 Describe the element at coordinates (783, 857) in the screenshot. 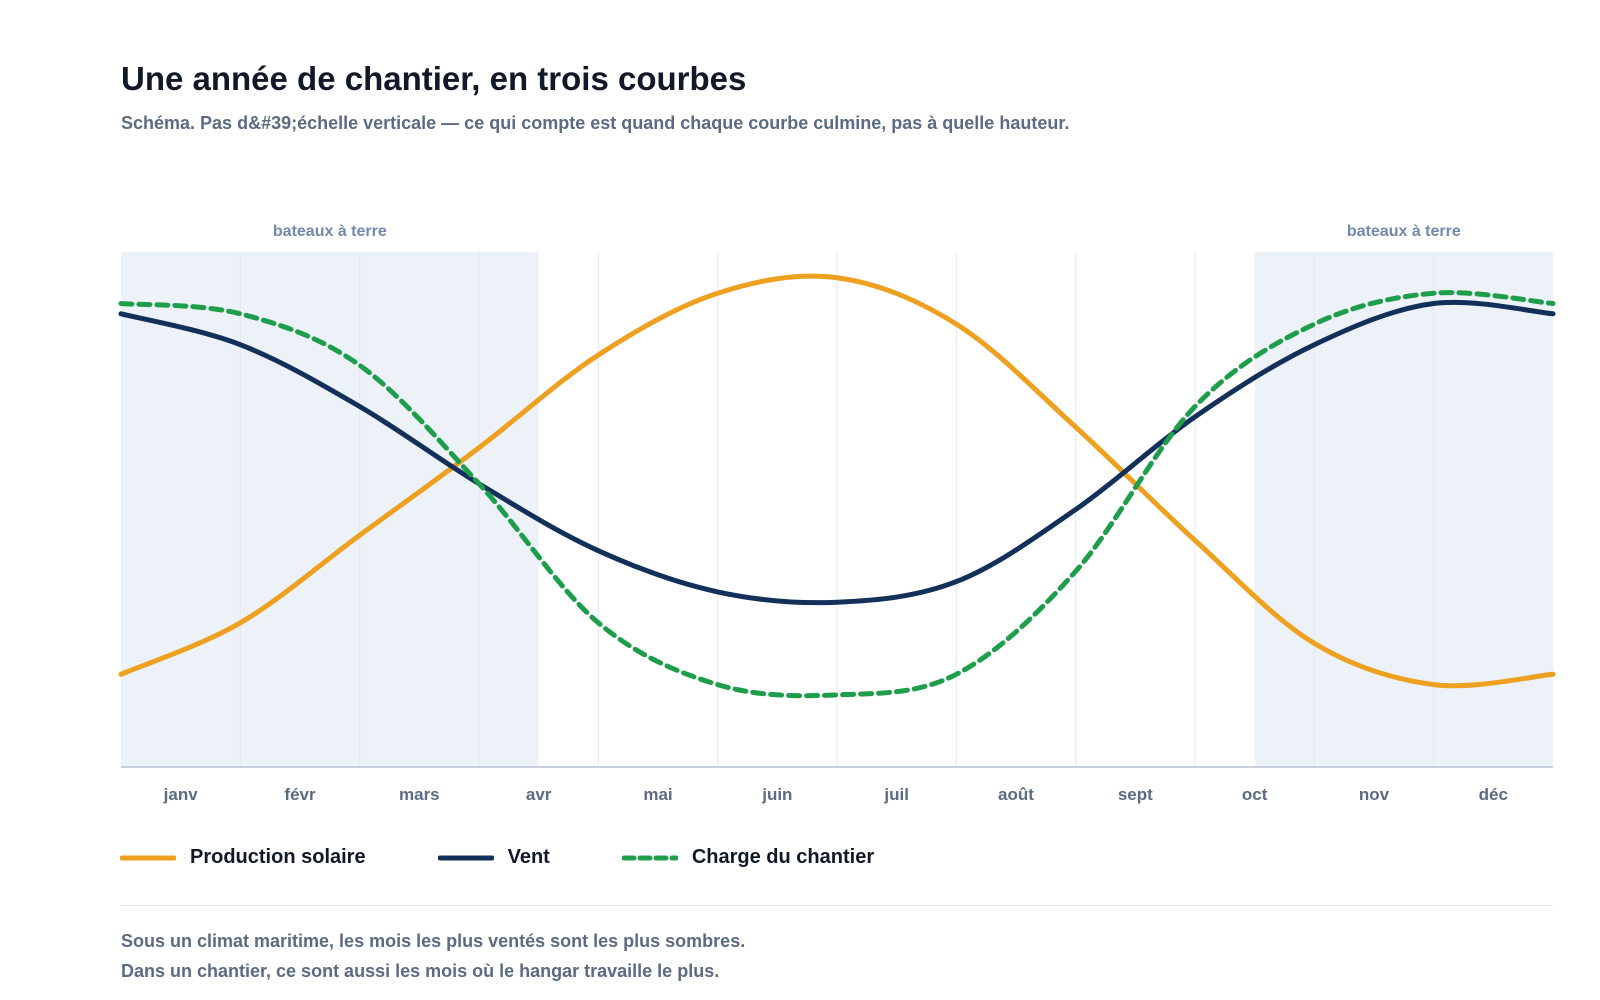

I see `legend-label-load: Charge du chantier` at that location.